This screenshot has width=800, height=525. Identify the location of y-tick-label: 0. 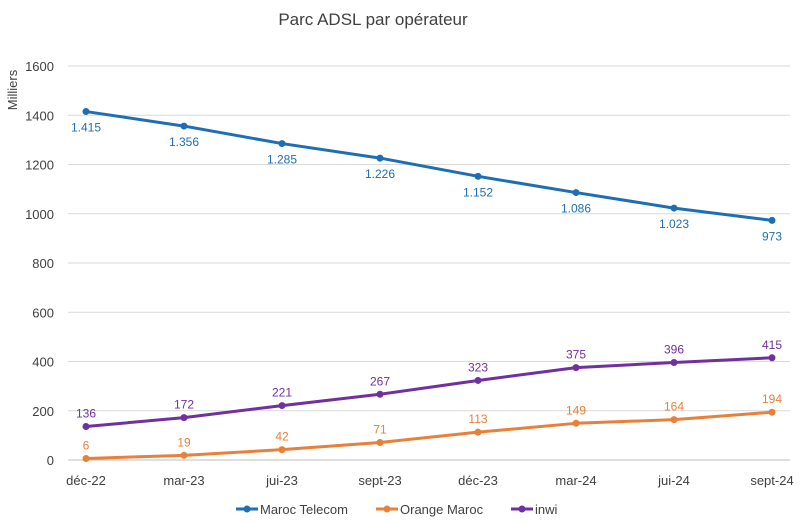
(50, 460).